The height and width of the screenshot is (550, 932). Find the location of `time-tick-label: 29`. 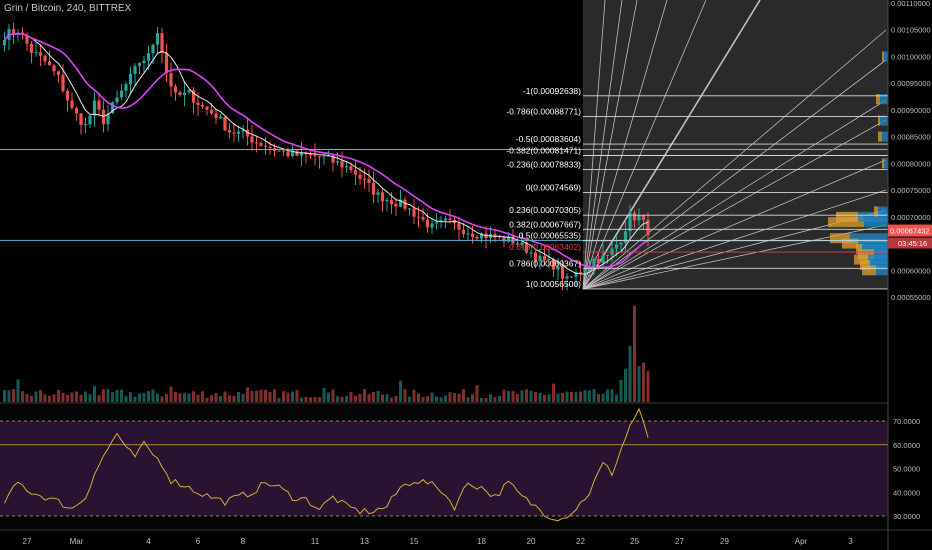

time-tick-label: 29 is located at coordinates (724, 541).